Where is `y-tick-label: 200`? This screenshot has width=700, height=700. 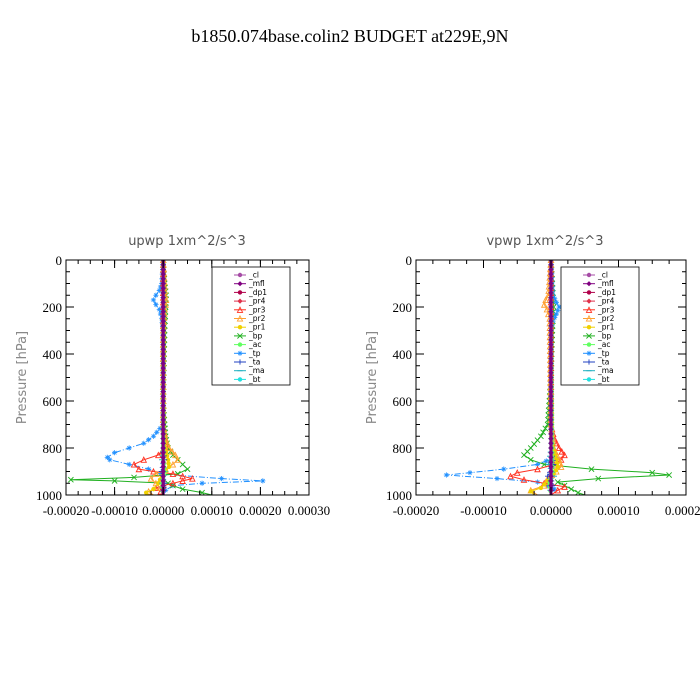
y-tick-label: 200 is located at coordinates (403, 307).